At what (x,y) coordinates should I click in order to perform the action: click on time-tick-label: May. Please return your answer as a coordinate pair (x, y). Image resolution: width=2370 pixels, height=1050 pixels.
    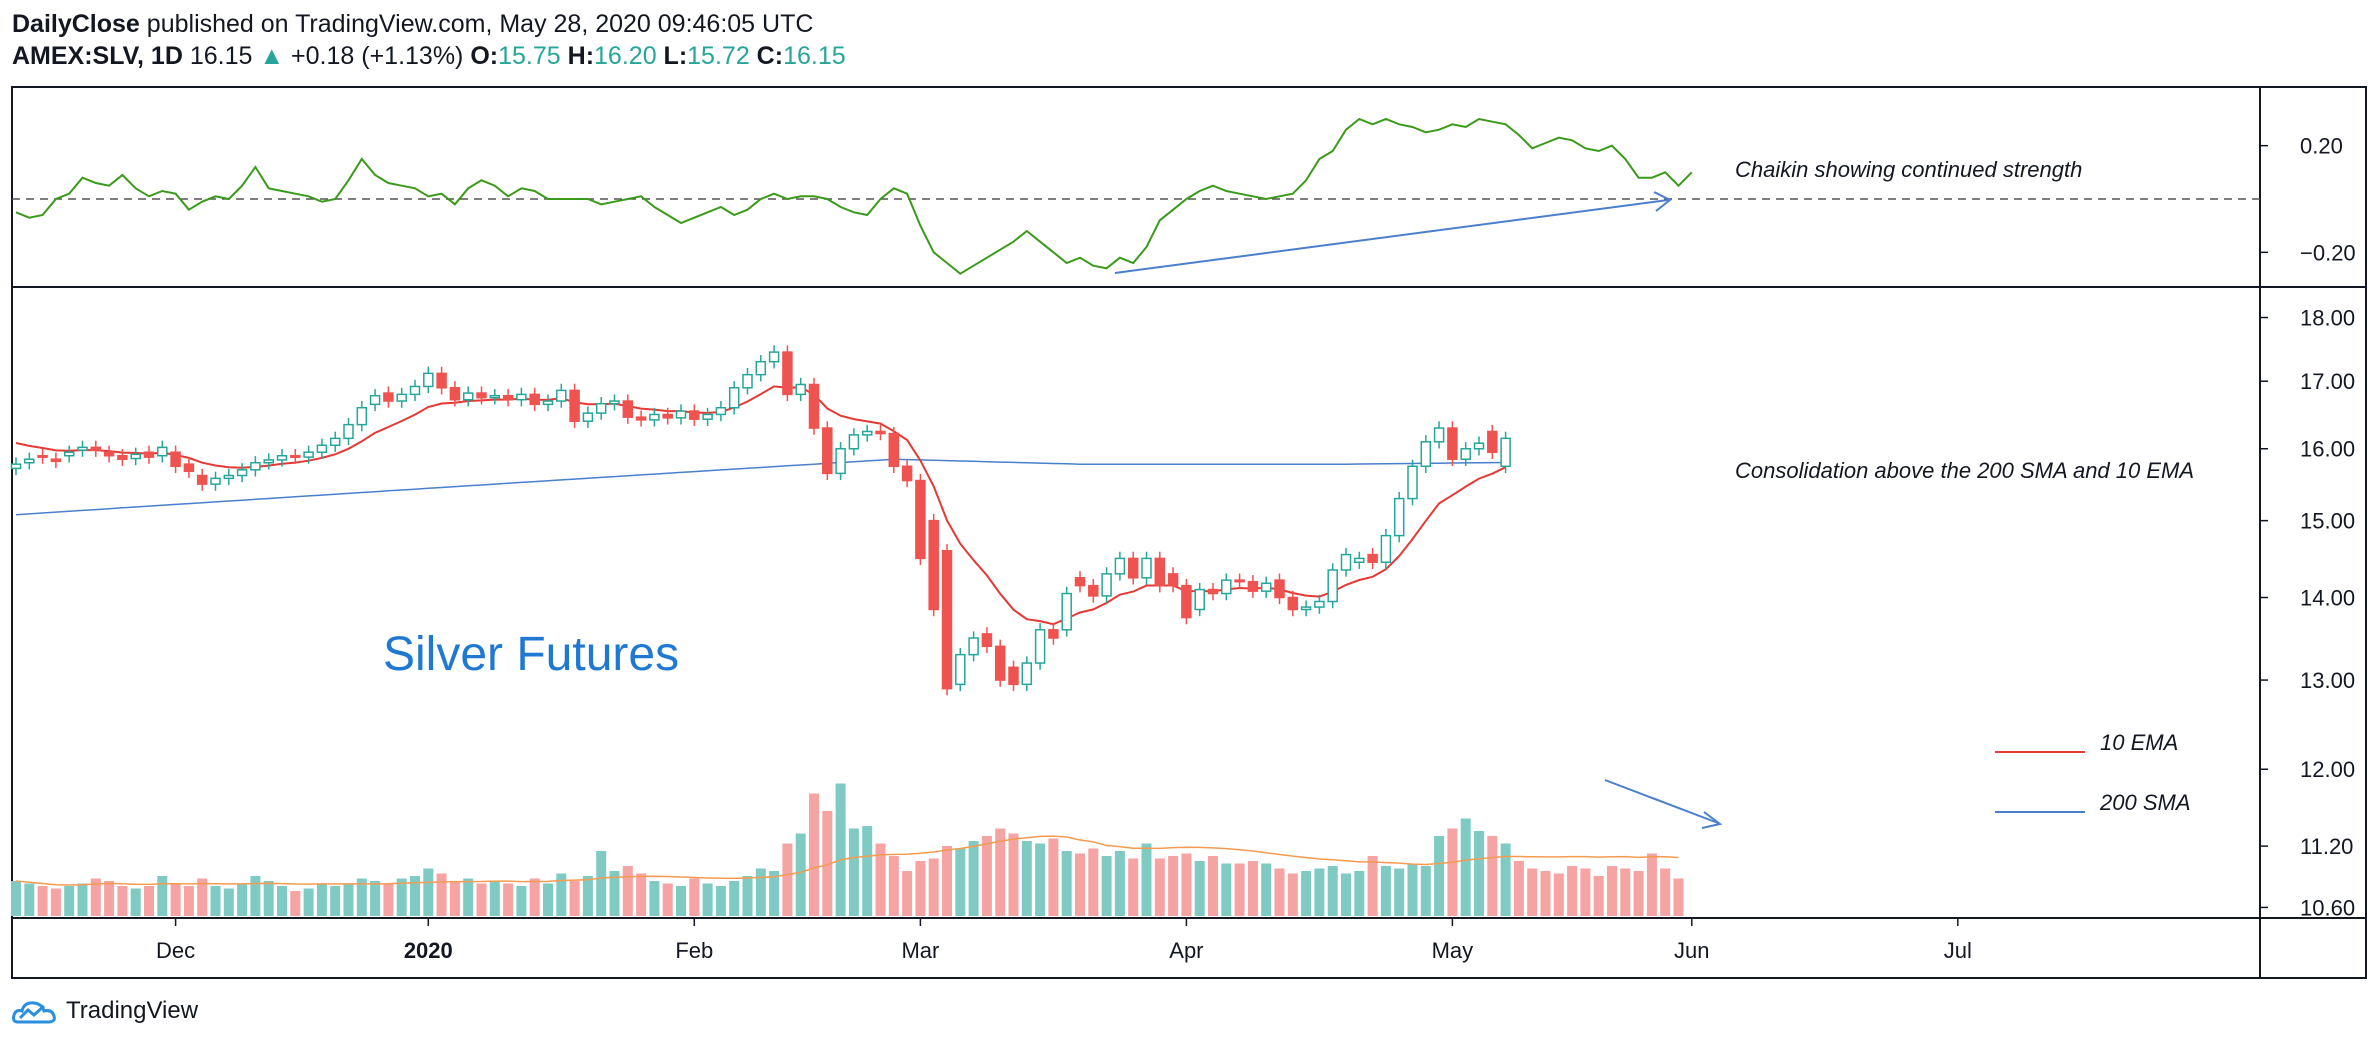
    Looking at the image, I should click on (1453, 950).